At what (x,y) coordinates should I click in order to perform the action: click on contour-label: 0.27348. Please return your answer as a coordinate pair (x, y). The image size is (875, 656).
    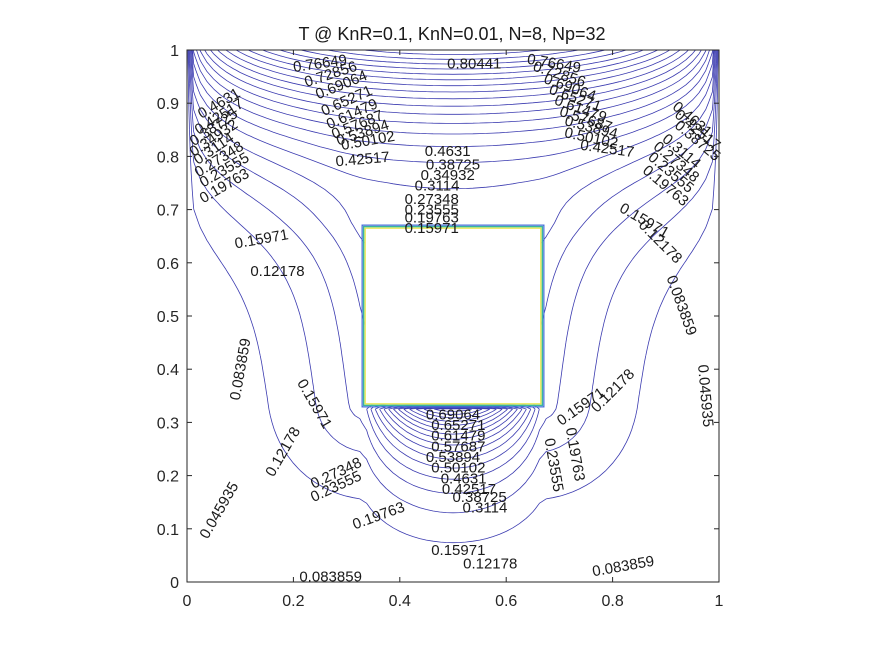
    Looking at the image, I should click on (432, 199).